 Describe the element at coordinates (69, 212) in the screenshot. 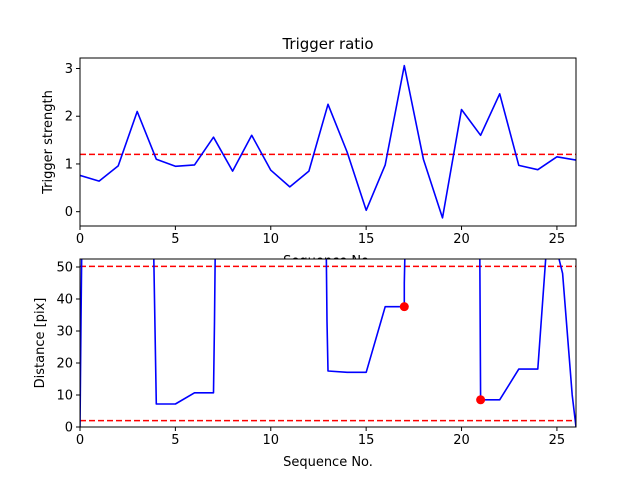

I see `top-y-tick-label-0: 0` at that location.